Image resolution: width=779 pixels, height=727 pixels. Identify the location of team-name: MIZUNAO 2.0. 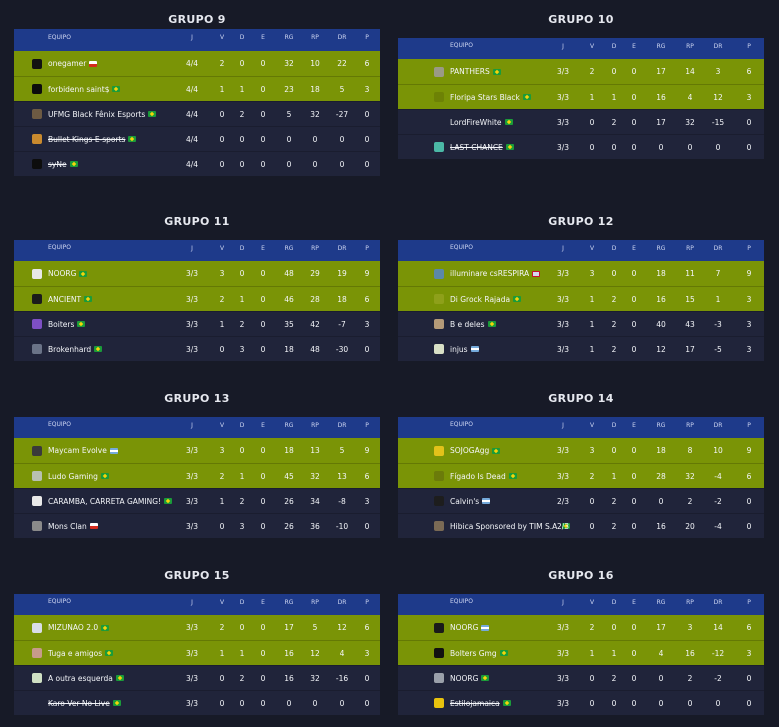
(73, 627).